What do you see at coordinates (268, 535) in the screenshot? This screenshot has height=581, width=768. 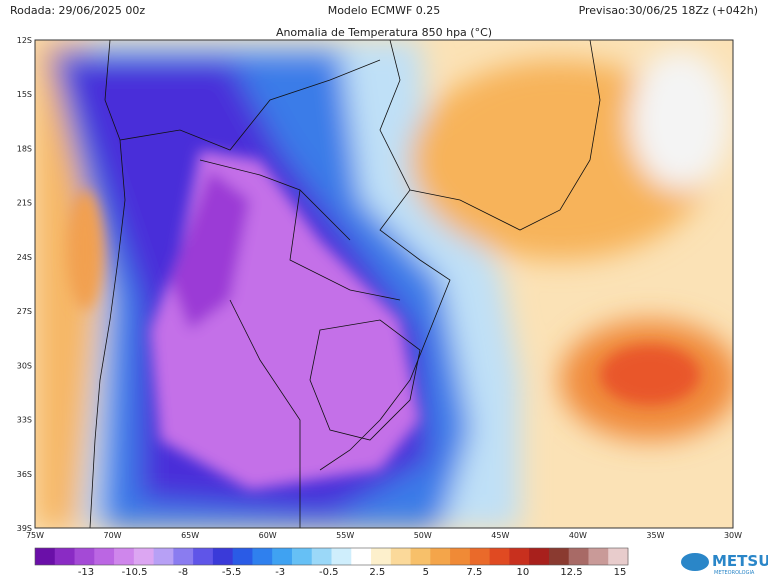 I see `lon-label: 60W` at bounding box center [268, 535].